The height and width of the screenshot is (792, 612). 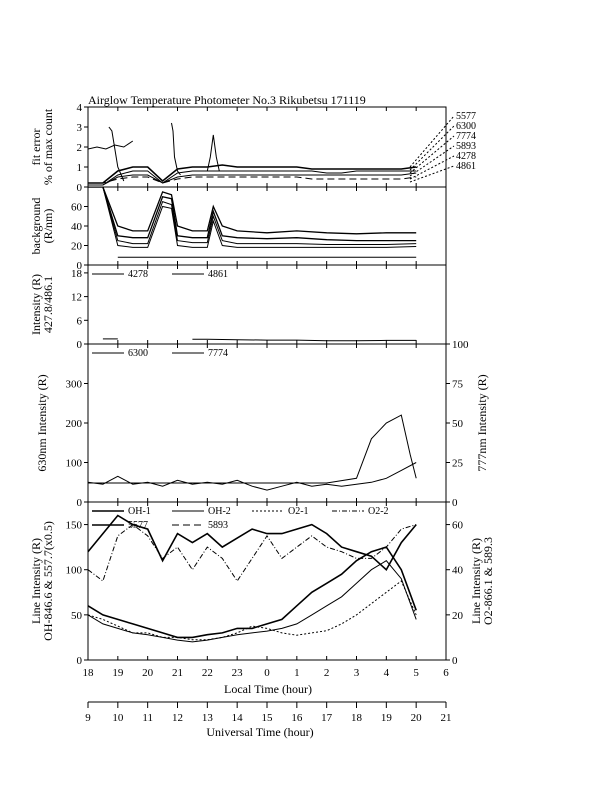 I want to click on legend-label: 6300, so click(x=138, y=353).